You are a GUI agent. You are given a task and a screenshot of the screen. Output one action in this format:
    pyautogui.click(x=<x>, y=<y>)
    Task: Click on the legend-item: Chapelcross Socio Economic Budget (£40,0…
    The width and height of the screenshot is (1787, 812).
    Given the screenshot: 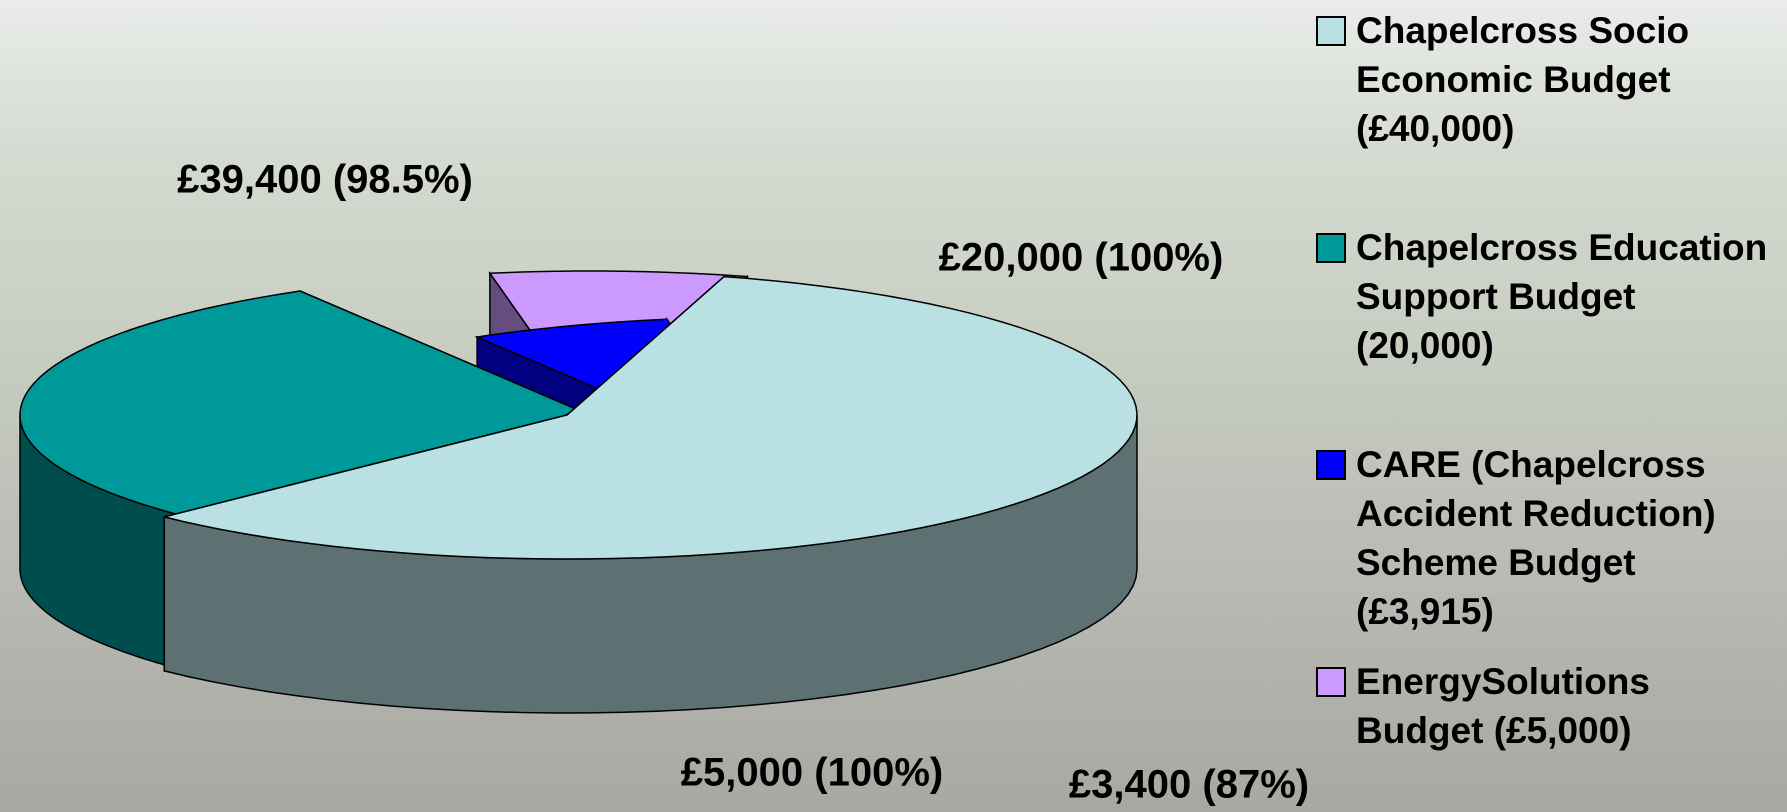 What is the action you would take?
    pyautogui.click(x=1546, y=79)
    